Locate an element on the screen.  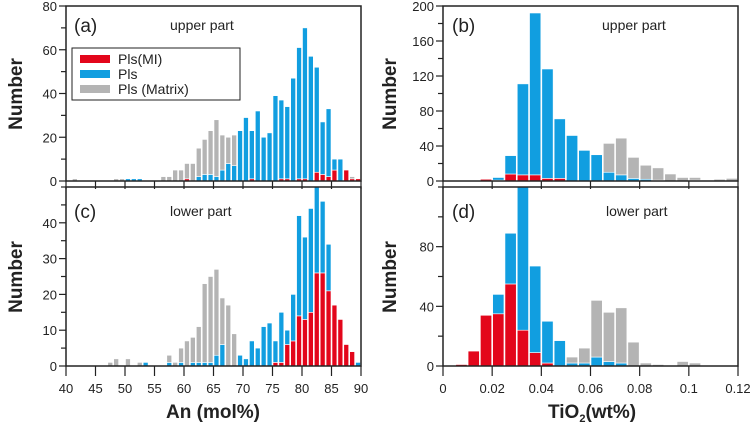
panel-label-b: (b) is located at coordinates (463, 26).